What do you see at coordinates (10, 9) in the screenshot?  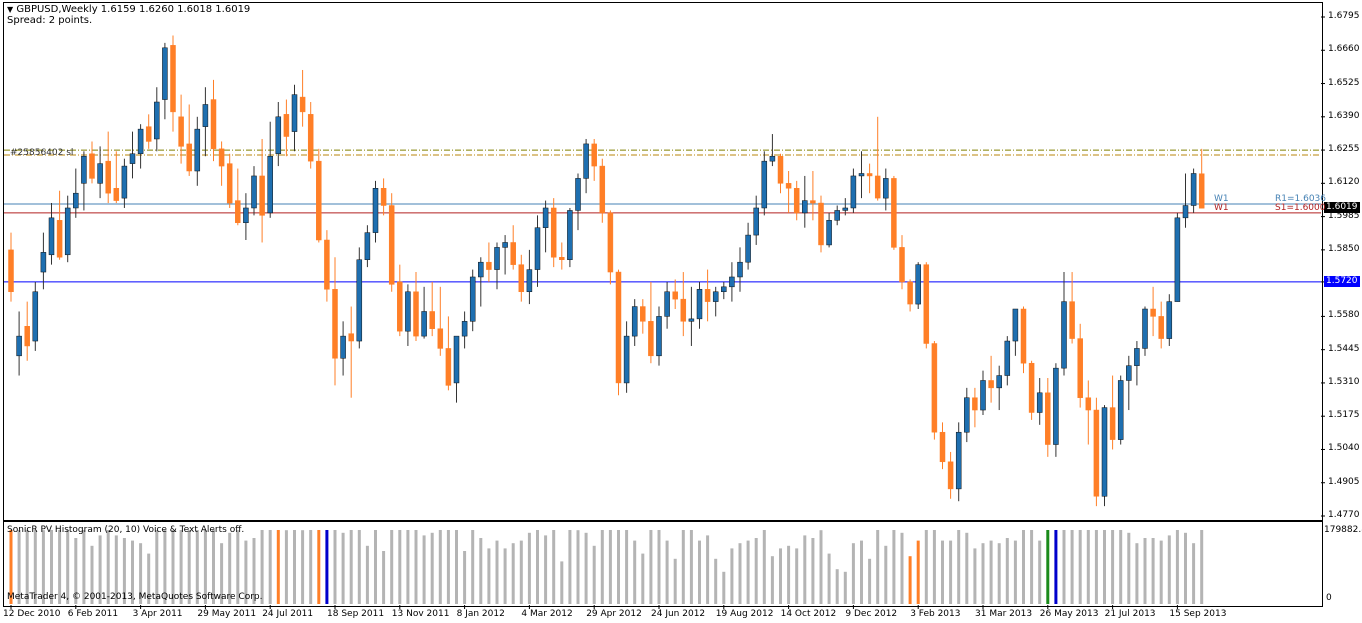 I see `dropdown-triangle-icon: ▼` at bounding box center [10, 9].